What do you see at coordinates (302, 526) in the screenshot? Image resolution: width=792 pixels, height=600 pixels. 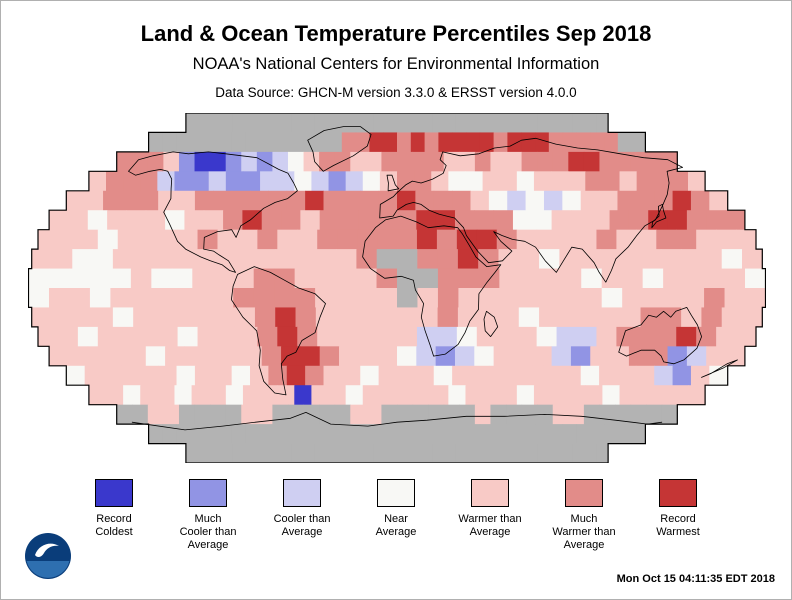 I see `legend-label-cooler: Cooler than Average` at bounding box center [302, 526].